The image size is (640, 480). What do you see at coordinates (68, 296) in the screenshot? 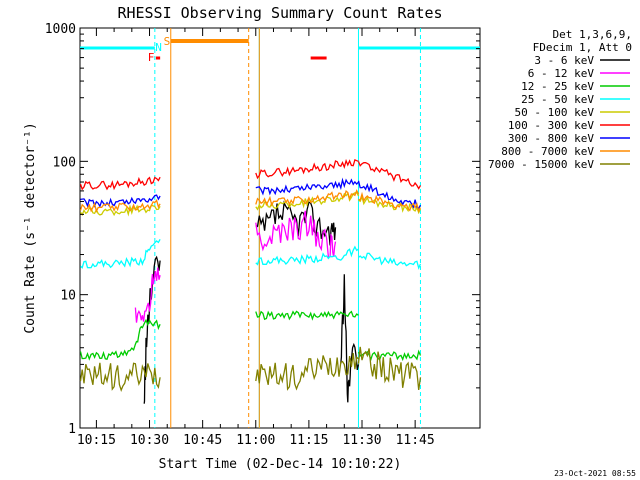
I see `y-tick-label: 10` at bounding box center [68, 296].